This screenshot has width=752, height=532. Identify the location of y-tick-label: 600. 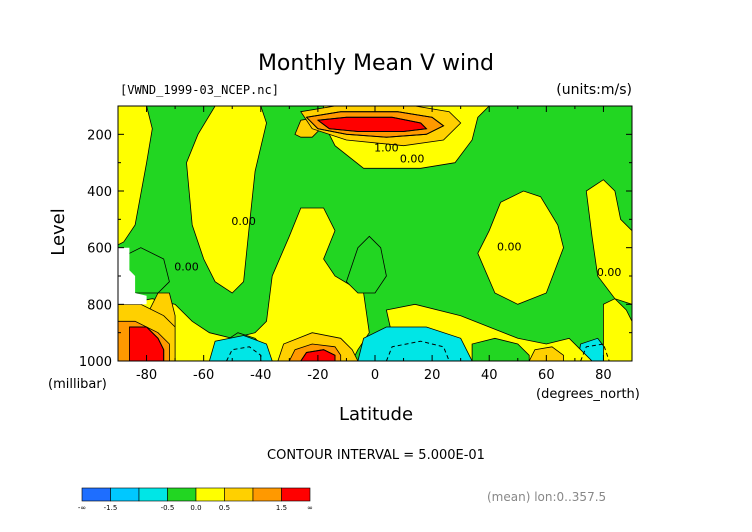
(99, 249).